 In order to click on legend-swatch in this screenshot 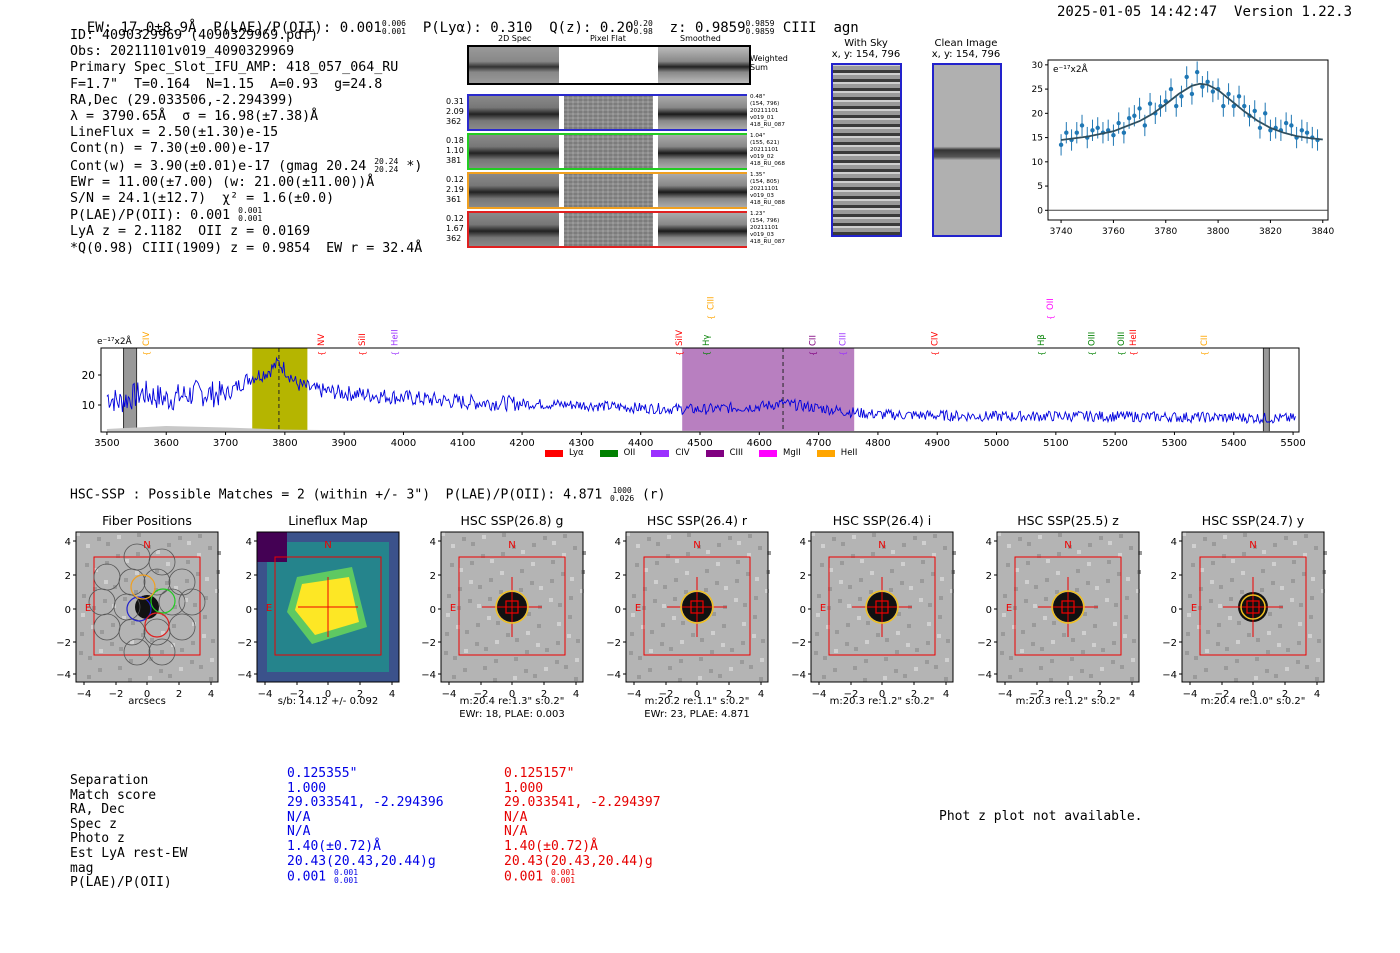, I will do `click(768, 453)`.